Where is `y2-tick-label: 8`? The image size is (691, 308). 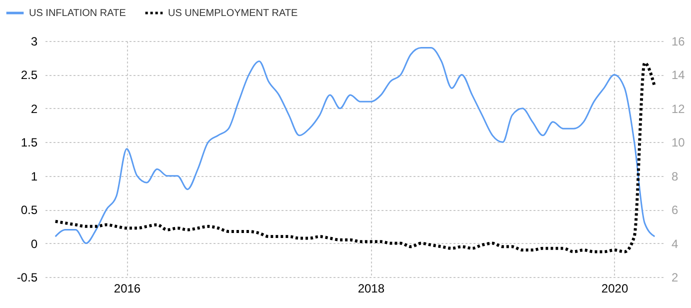
y2-tick-label: 8 is located at coordinates (675, 176).